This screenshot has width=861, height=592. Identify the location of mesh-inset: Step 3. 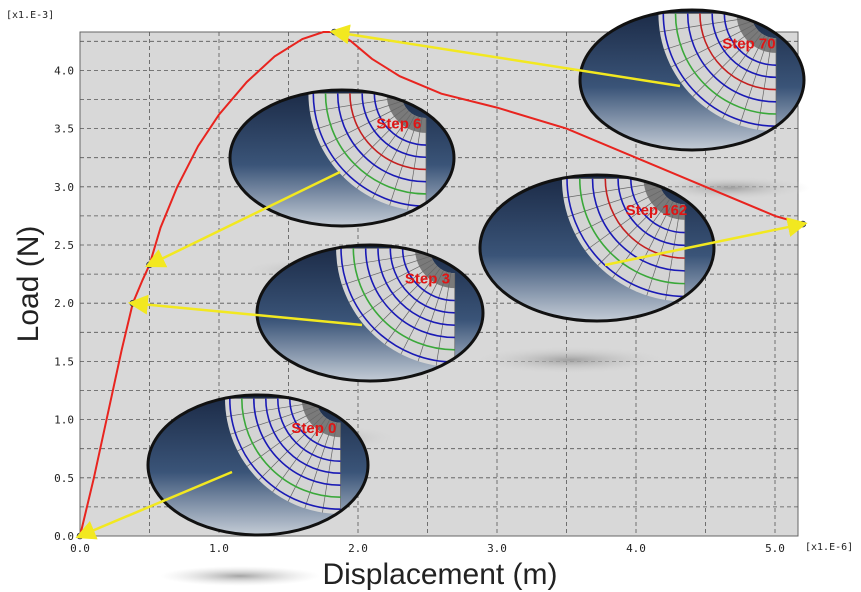
(370, 313).